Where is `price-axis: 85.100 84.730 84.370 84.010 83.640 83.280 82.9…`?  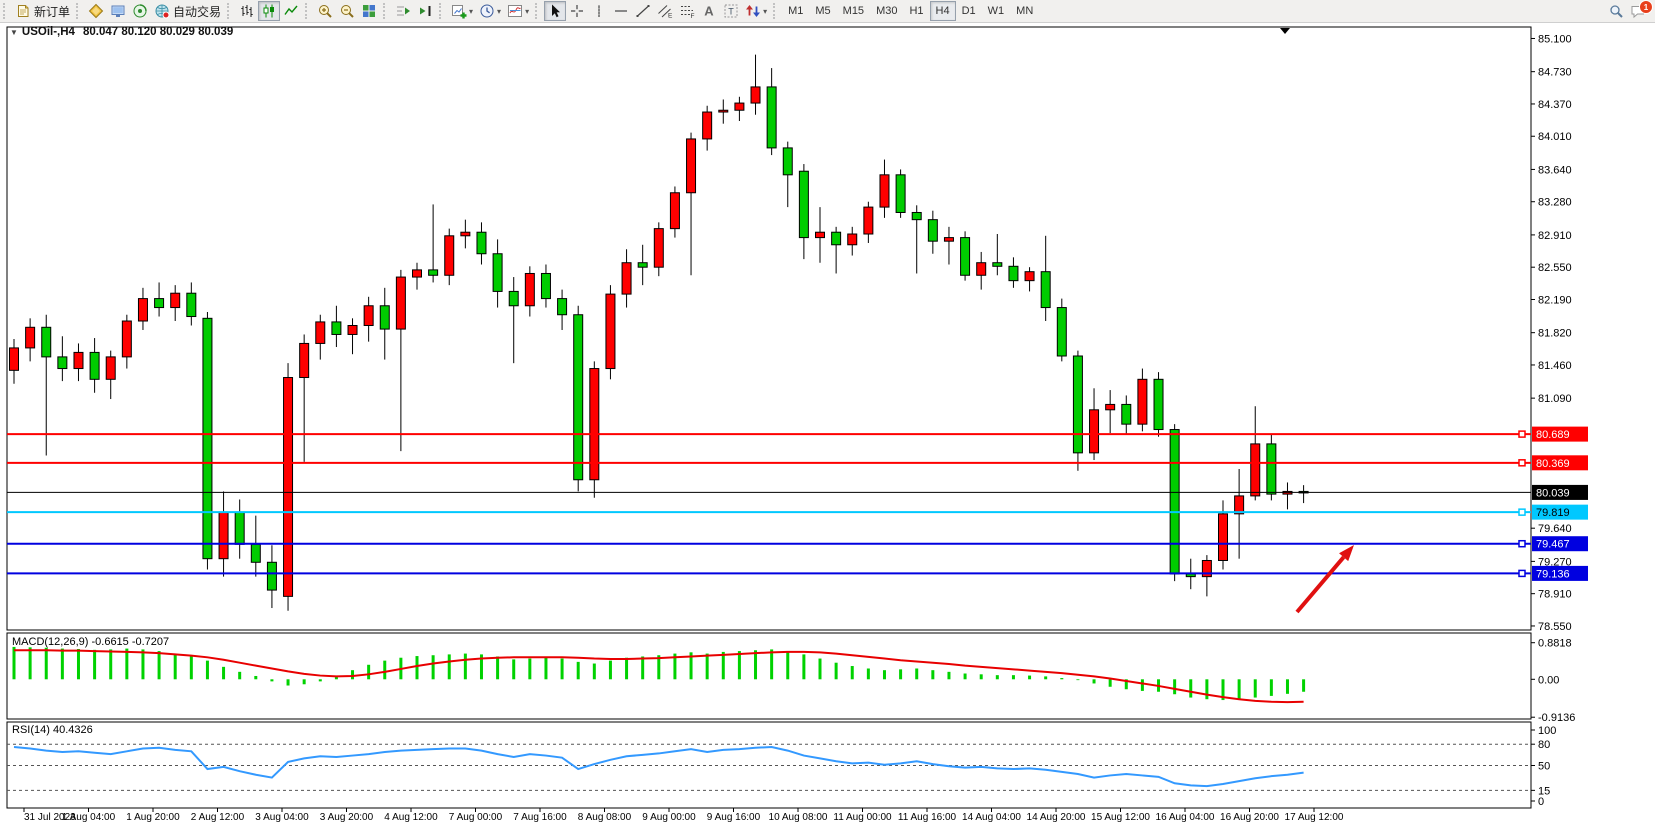
price-axis: 85.100 84.730 84.370 84.010 83.640 83.280 82.9… is located at coordinates (1551, 333).